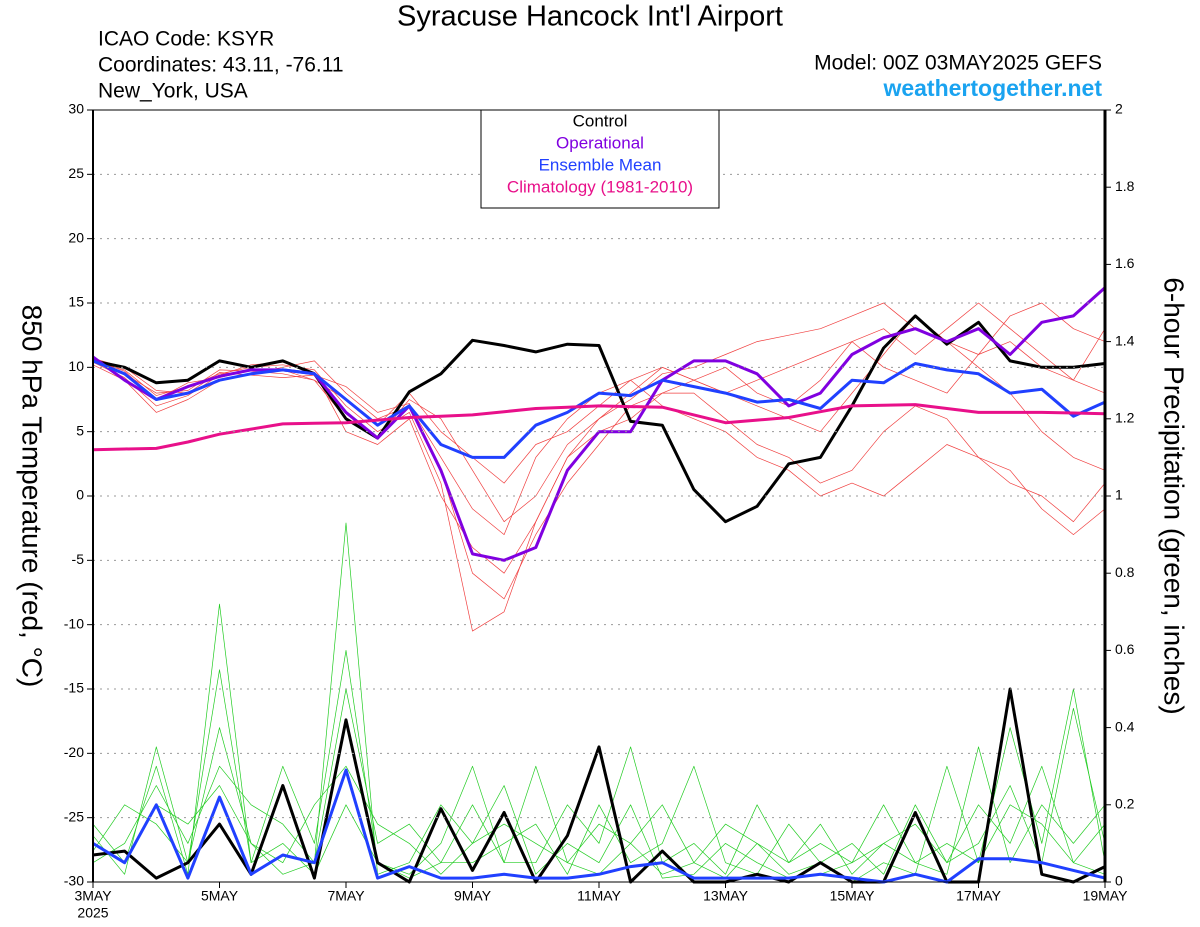 The height and width of the screenshot is (927, 1200). I want to click on y-tick-label: 0, so click(80, 495).